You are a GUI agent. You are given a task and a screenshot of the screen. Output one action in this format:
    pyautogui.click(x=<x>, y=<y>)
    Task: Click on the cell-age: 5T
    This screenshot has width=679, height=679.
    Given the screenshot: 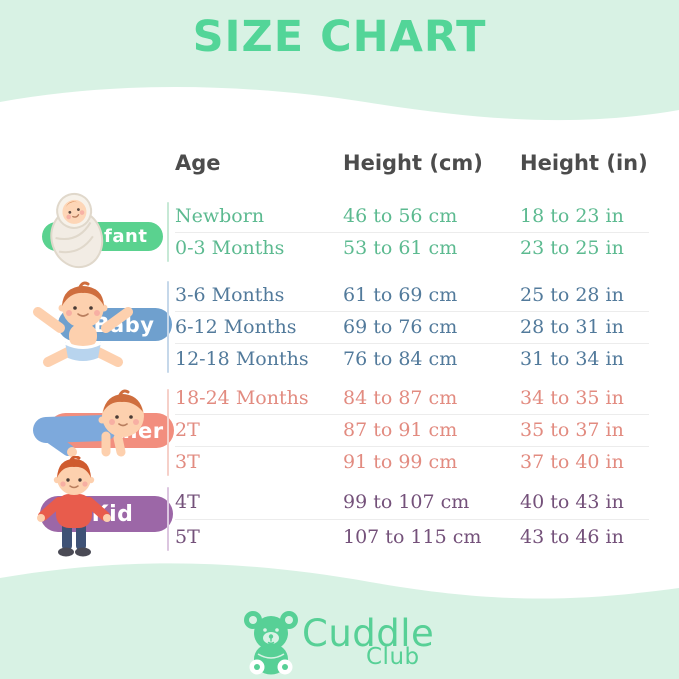 What is the action you would take?
    pyautogui.click(x=187, y=537)
    